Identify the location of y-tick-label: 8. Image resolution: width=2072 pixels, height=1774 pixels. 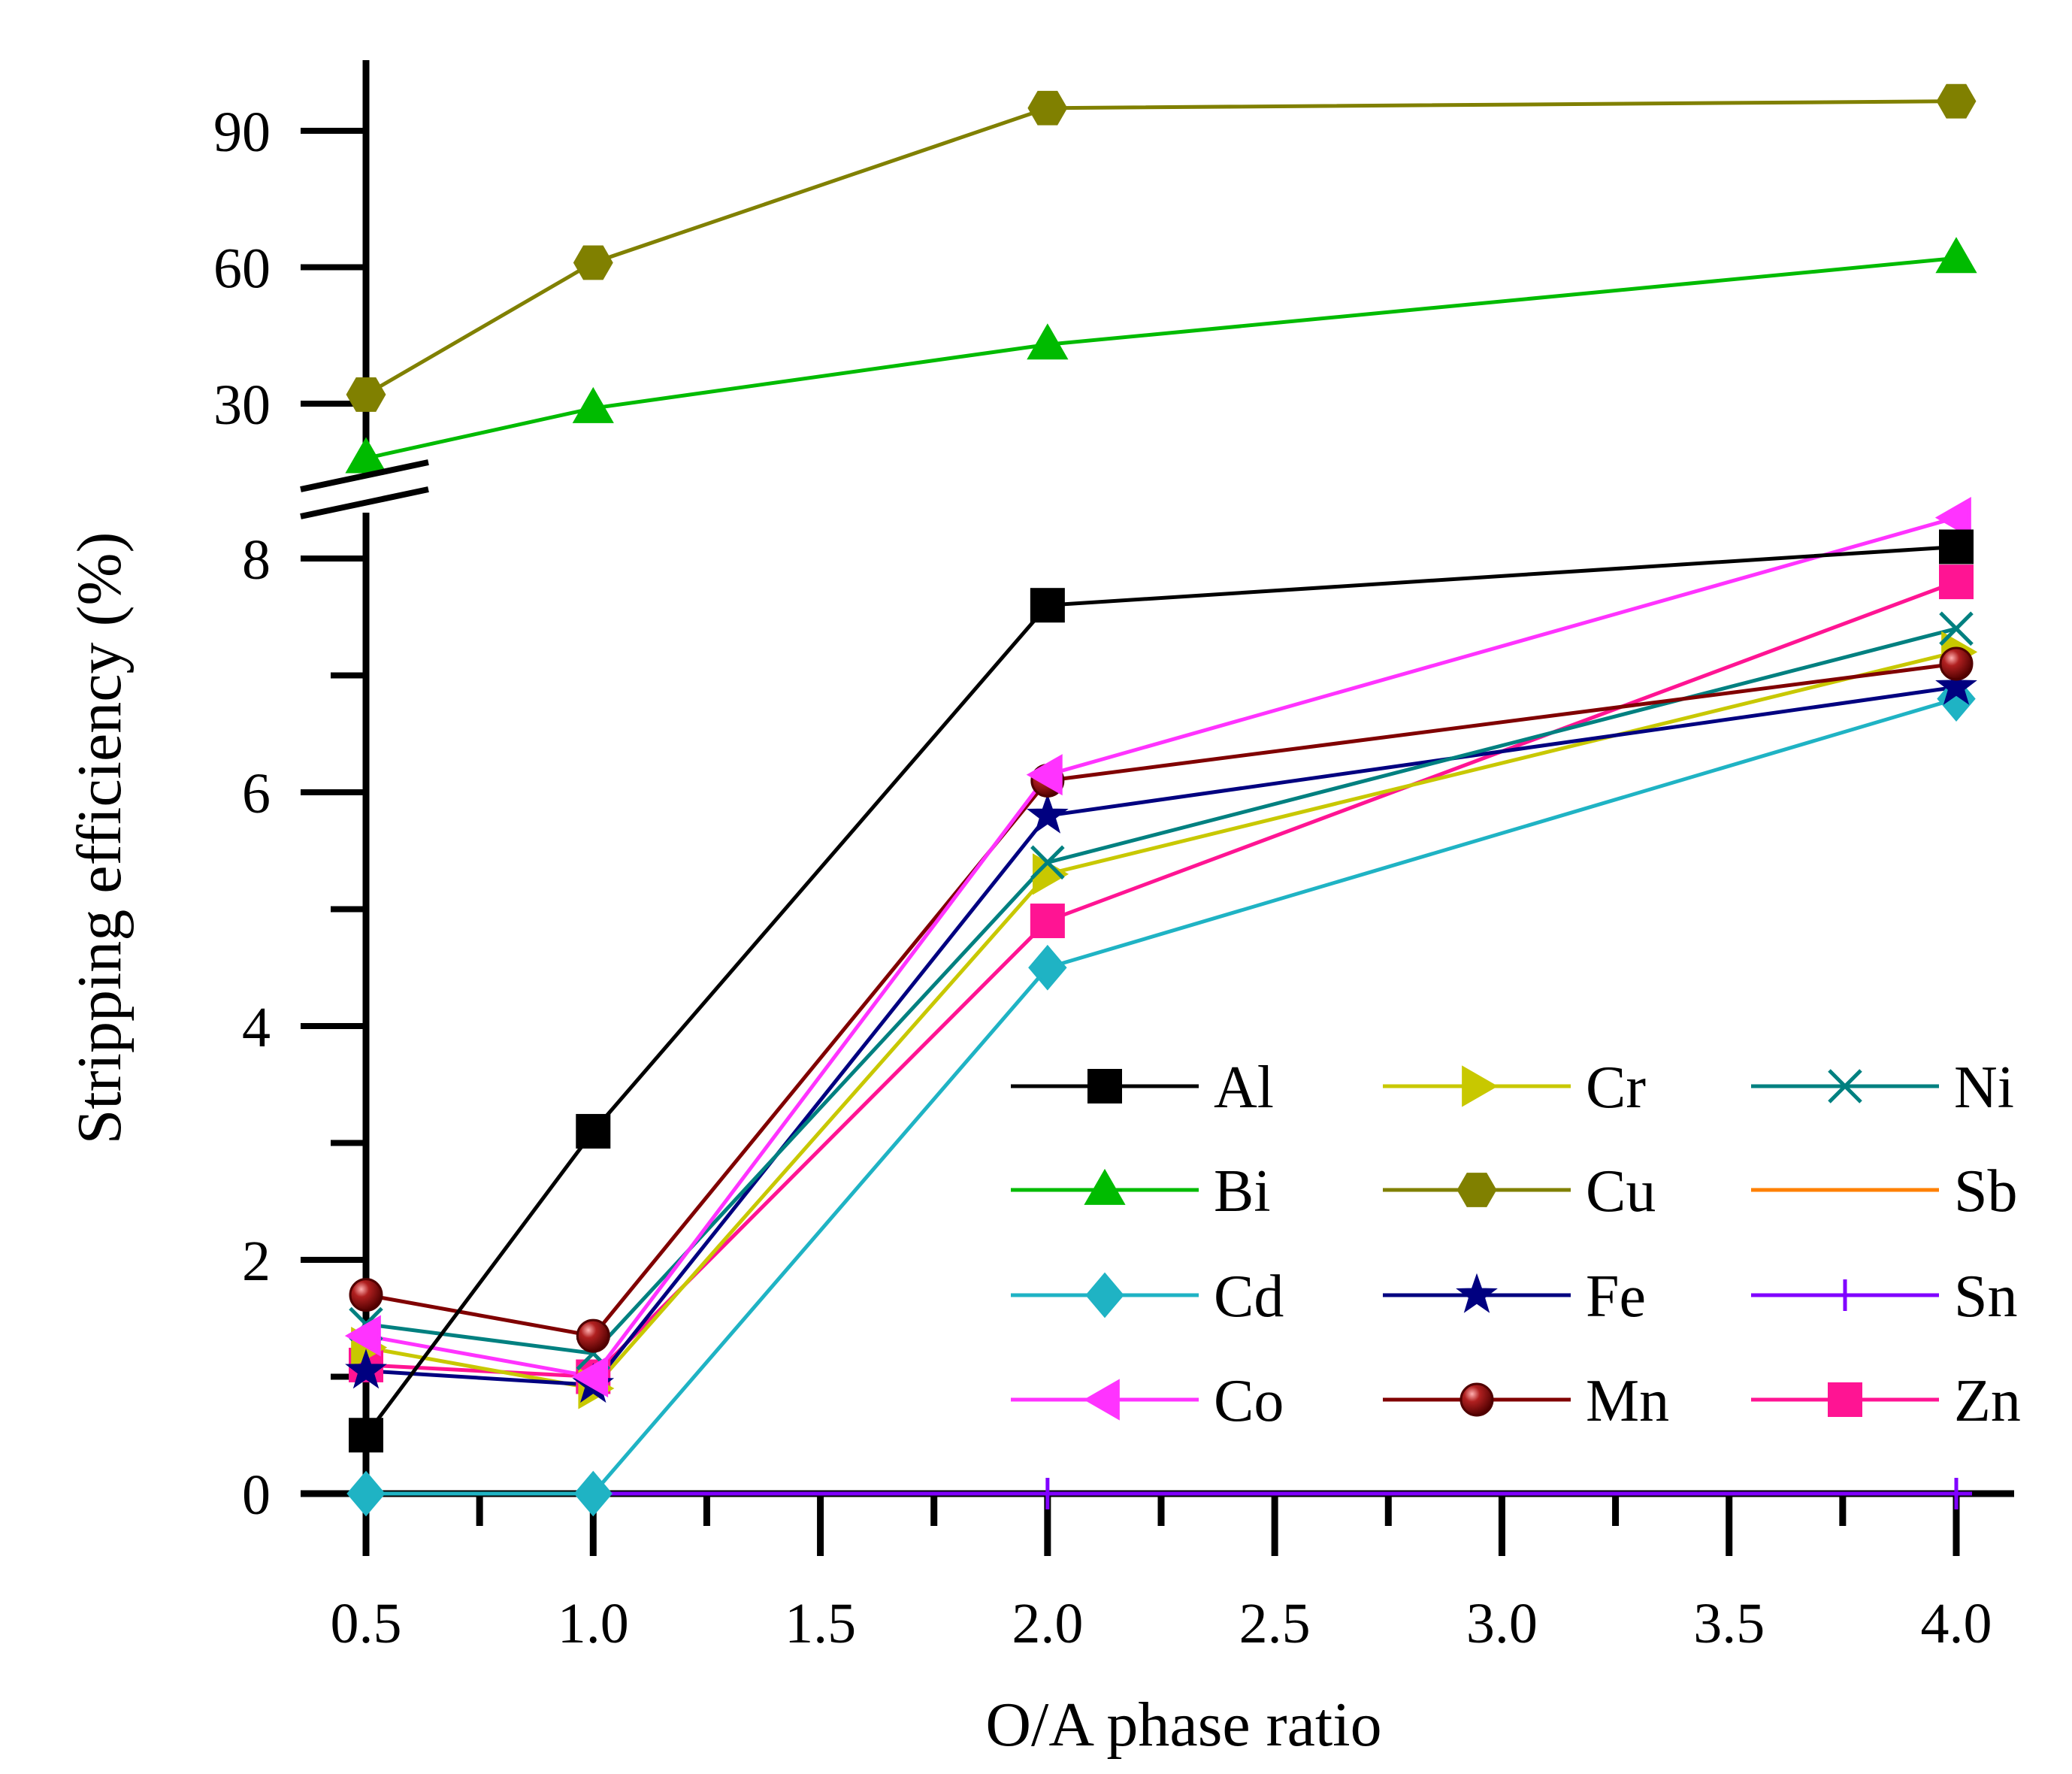
(256, 560).